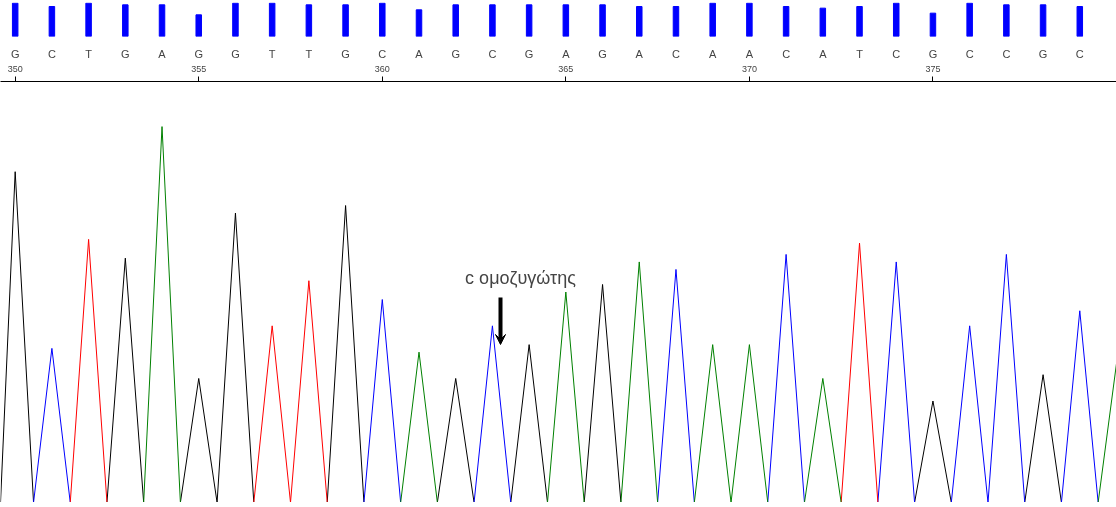  Describe the element at coordinates (15, 68) in the screenshot. I see `x-tick-label: 350` at that location.